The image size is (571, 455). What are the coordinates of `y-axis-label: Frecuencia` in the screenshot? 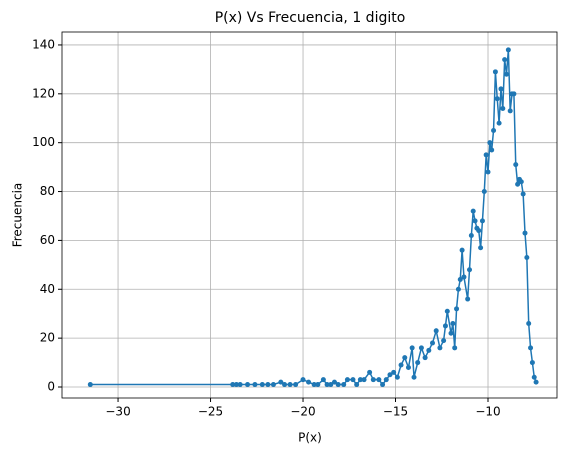 It's located at (18, 215).